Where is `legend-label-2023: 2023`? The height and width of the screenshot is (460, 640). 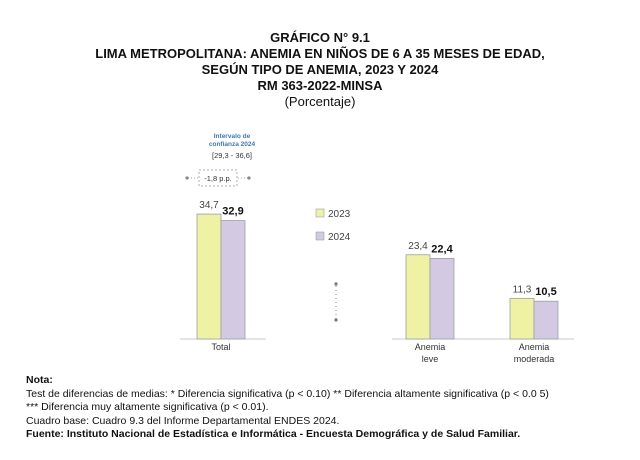
legend-label-2023: 2023 is located at coordinates (339, 214).